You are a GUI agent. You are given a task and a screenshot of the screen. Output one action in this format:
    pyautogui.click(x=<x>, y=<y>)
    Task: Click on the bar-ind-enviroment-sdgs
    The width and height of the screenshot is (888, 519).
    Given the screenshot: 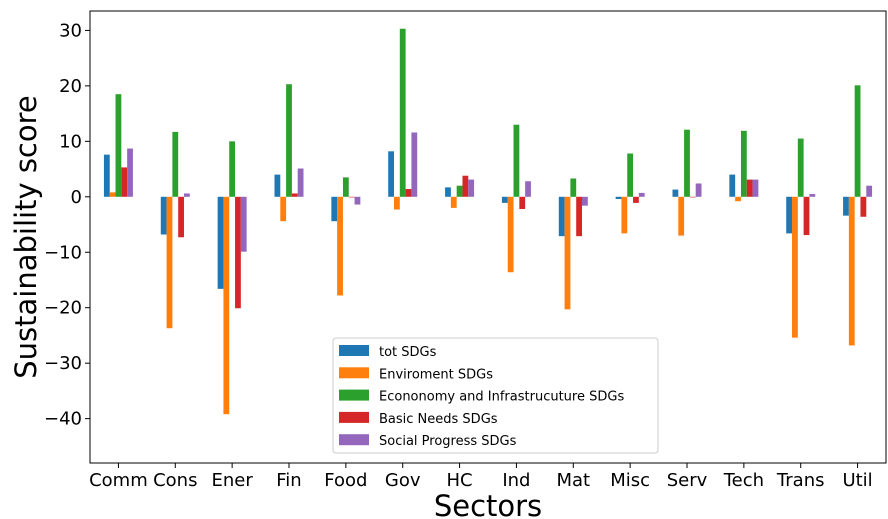 What is the action you would take?
    pyautogui.click(x=510, y=234)
    